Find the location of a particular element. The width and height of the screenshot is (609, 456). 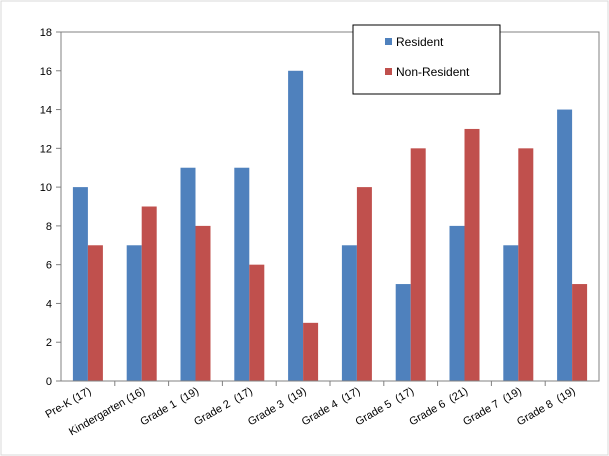

y-tick-label: 4 is located at coordinates (49, 304).